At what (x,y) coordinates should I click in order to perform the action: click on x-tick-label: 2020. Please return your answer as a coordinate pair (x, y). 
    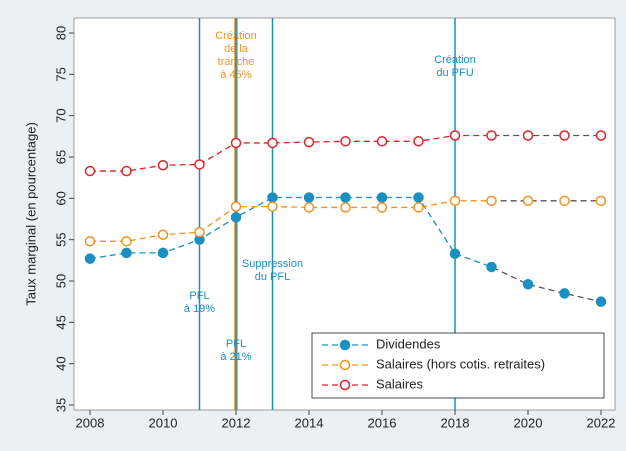
    Looking at the image, I should click on (528, 422).